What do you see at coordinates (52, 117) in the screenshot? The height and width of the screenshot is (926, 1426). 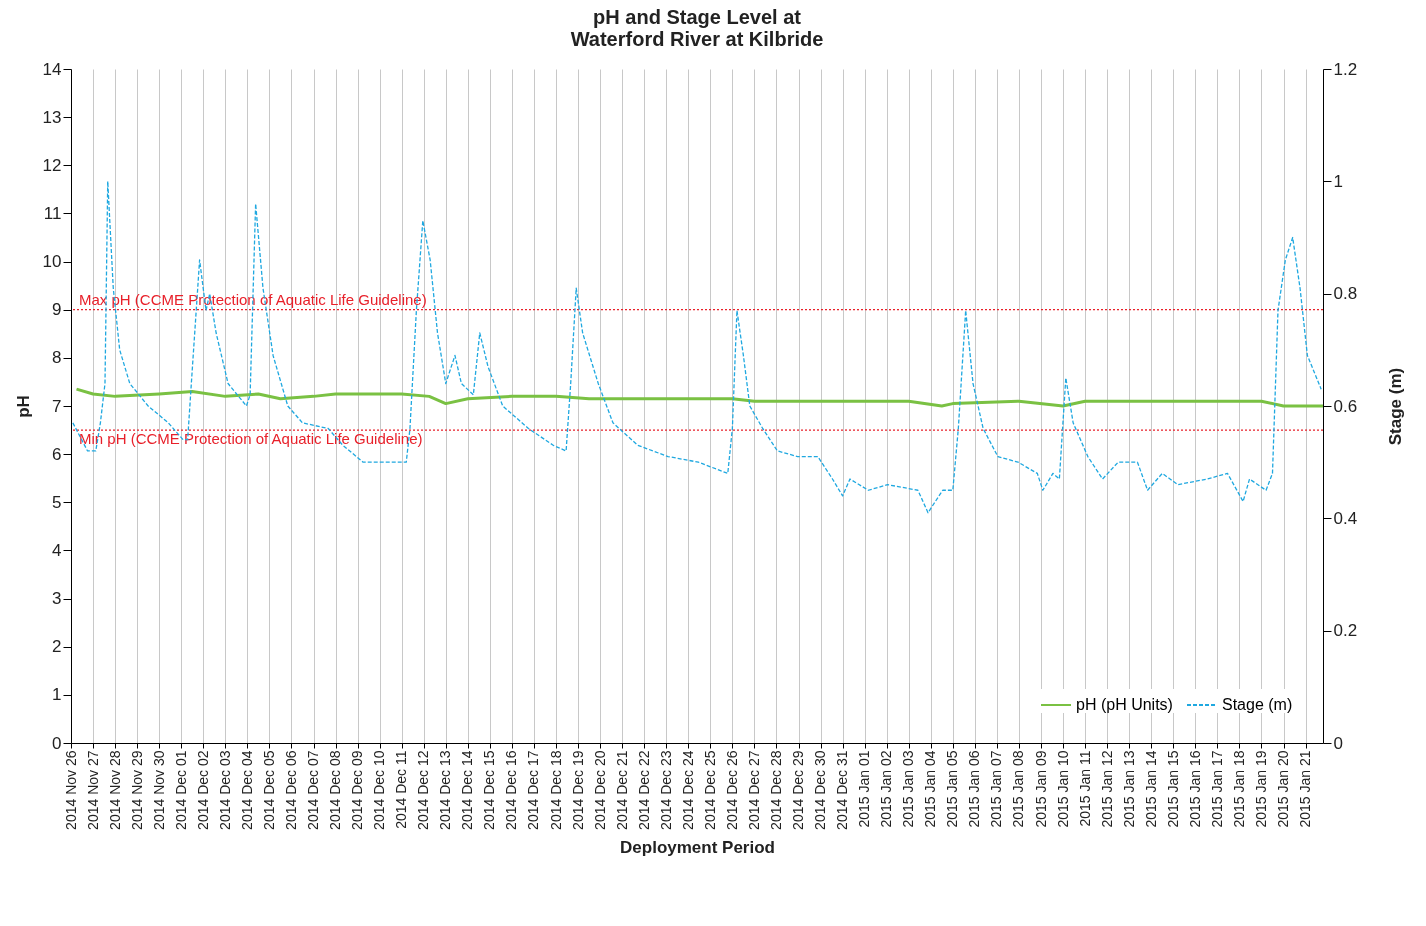 I see `y-tick-label: 13` at bounding box center [52, 117].